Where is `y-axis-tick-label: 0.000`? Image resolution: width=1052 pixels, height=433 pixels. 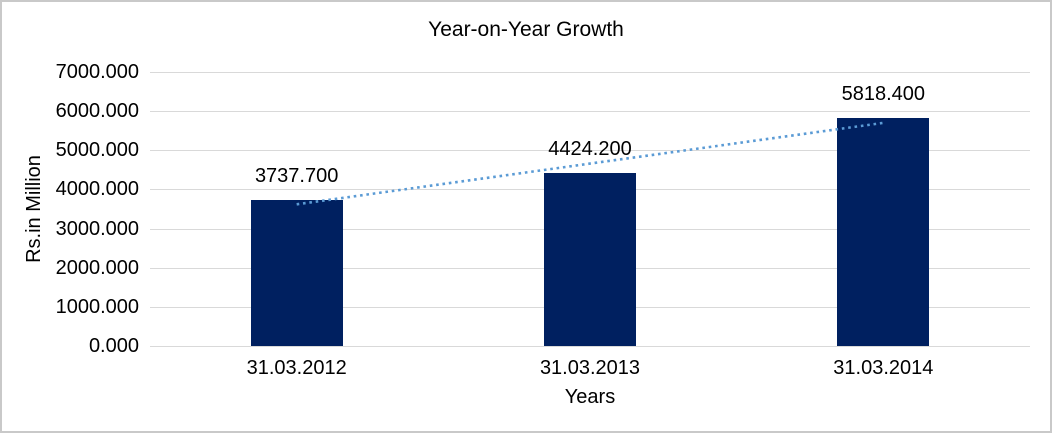 y-axis-tick-label: 0.000 is located at coordinates (113, 346).